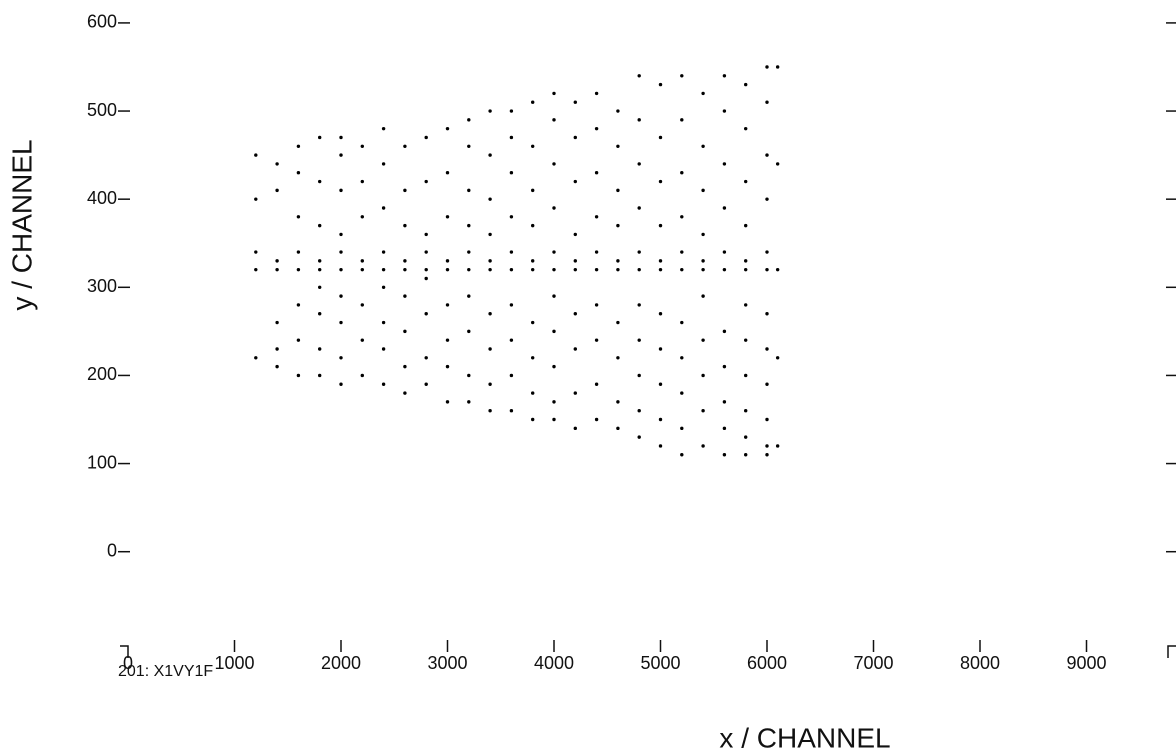  What do you see at coordinates (873, 663) in the screenshot?
I see `x-tick-label: 7000` at bounding box center [873, 663].